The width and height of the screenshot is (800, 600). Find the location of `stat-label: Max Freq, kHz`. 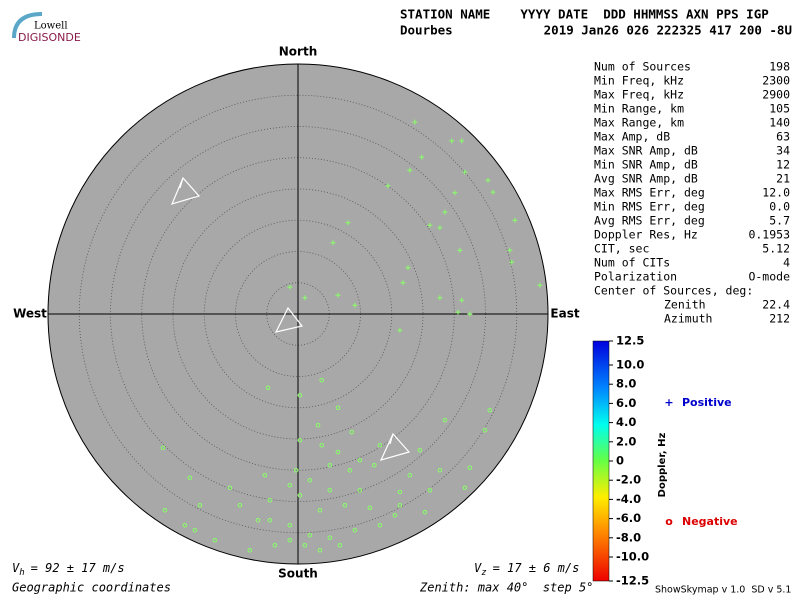

stat-label: Max Freq, kHz is located at coordinates (639, 95).